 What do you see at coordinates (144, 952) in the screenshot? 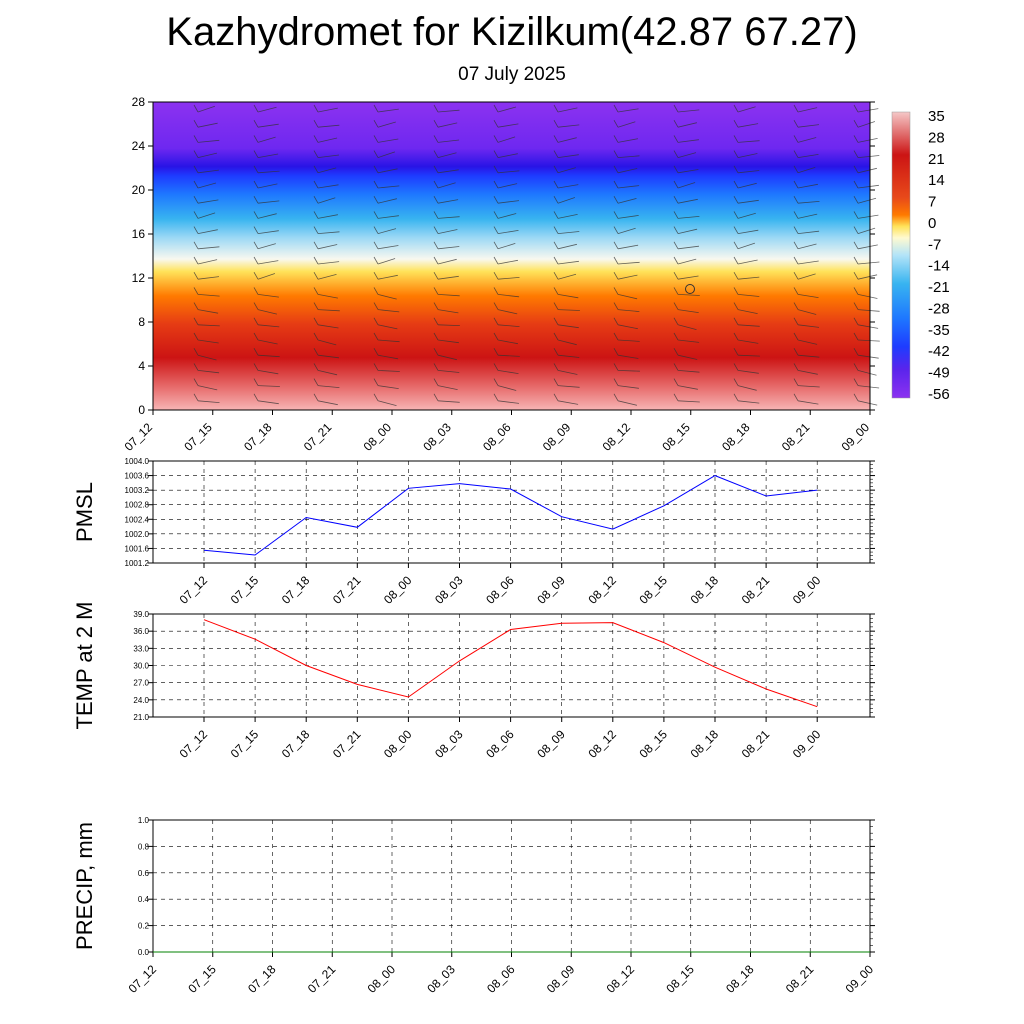
I see `y-tick-label: 0.0` at bounding box center [144, 952].